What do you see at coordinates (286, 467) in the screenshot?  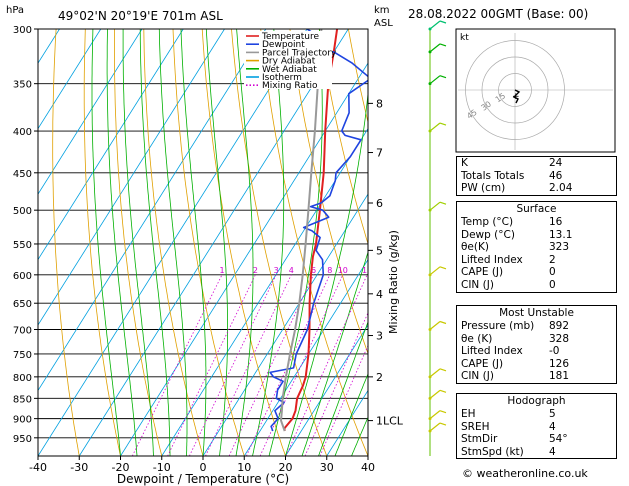 I see `x-tick-label: 20` at bounding box center [286, 467].